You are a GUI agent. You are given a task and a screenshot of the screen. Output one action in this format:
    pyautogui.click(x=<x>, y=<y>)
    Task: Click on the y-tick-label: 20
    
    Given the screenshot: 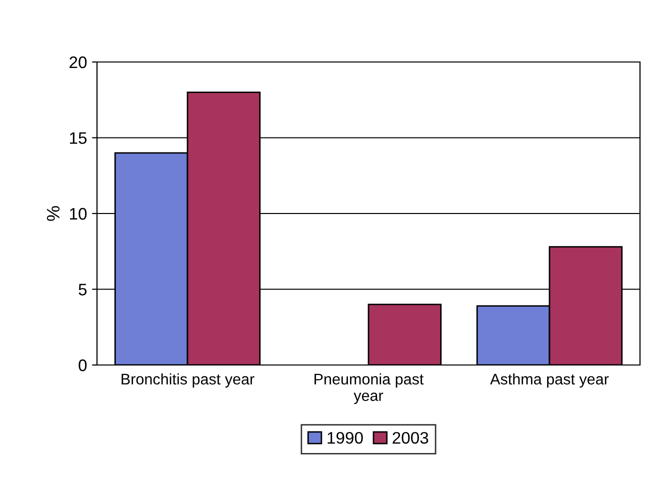 What is the action you would take?
    pyautogui.click(x=78, y=62)
    